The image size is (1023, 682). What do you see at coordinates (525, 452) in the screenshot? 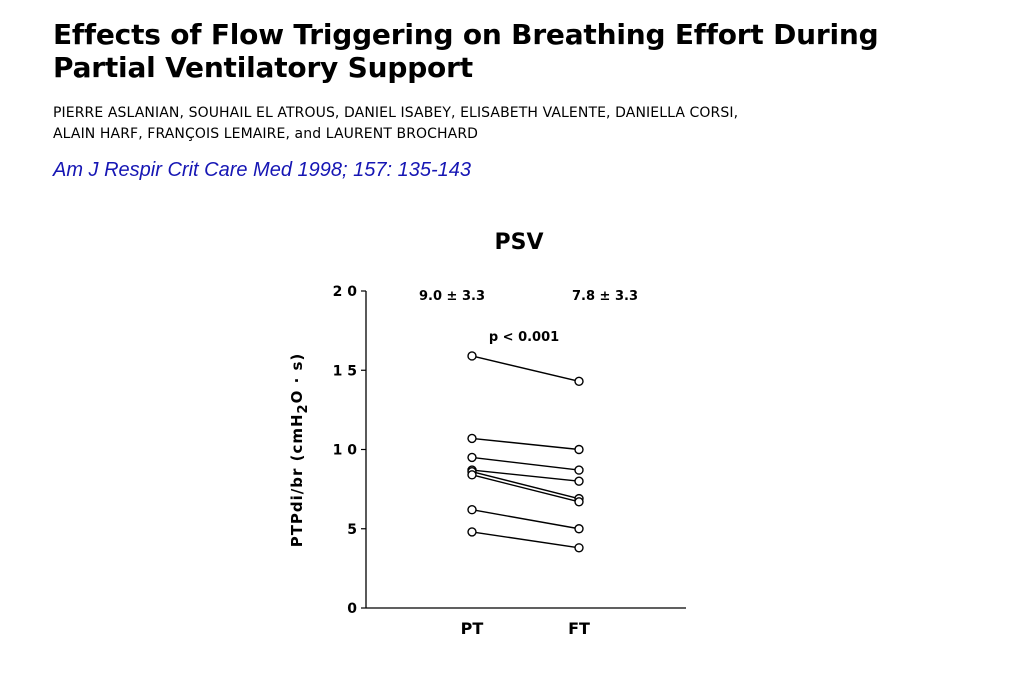
I see `chart-marks` at bounding box center [525, 452].